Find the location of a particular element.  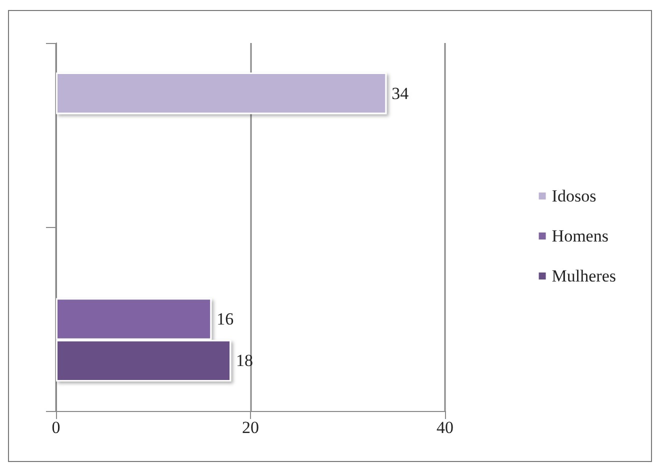

data-label: 18 is located at coordinates (245, 360).